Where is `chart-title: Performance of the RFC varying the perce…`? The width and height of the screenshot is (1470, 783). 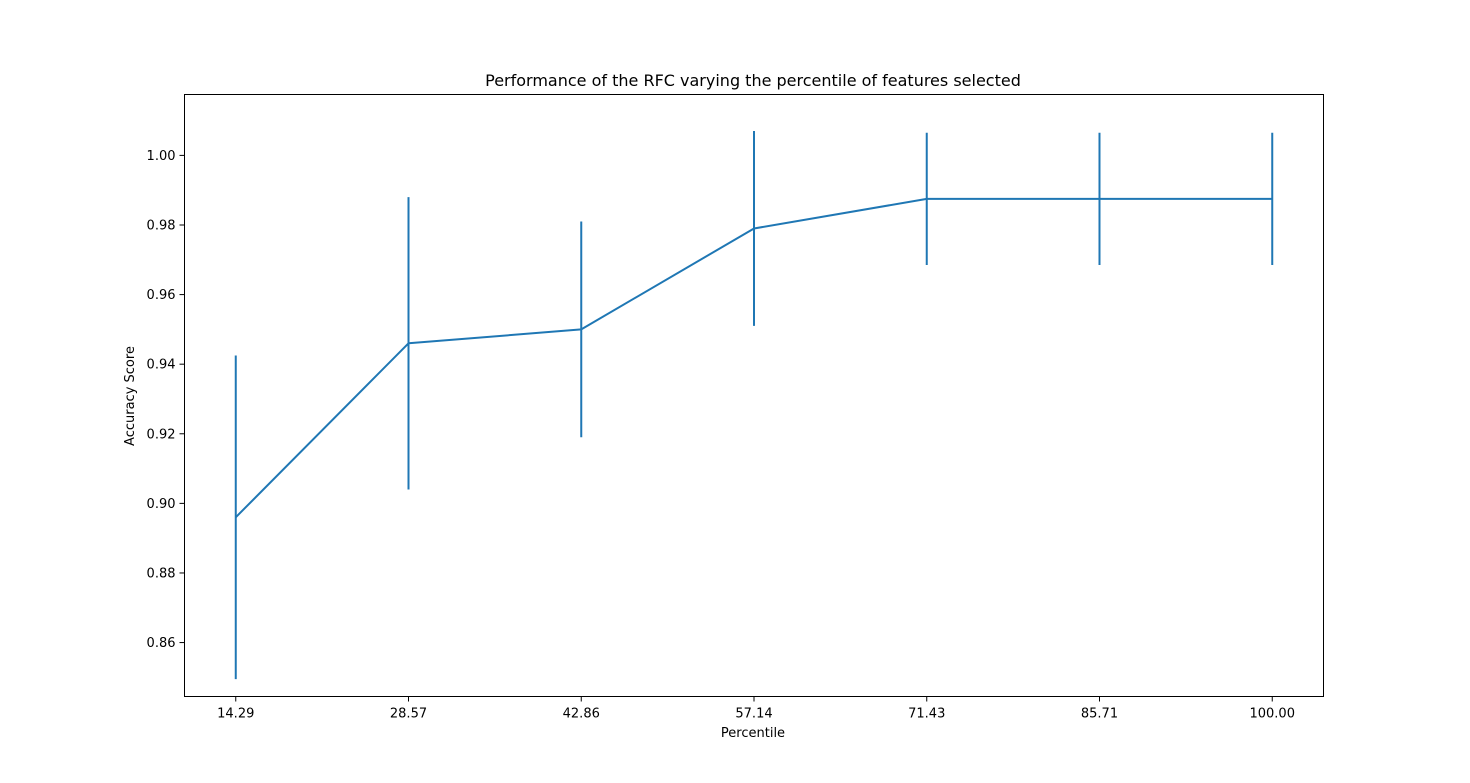
chart-title: Performance of the RFC varying the perce… is located at coordinates (753, 80).